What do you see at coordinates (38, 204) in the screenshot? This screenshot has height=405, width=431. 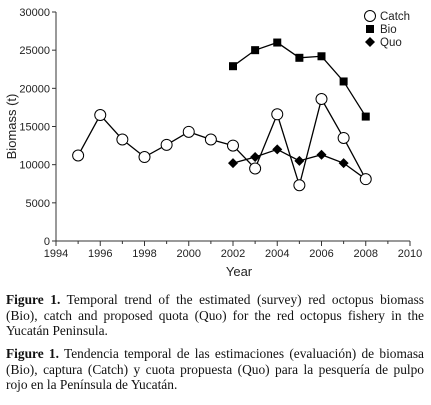 I see `y-tick-label: 5000` at bounding box center [38, 204].